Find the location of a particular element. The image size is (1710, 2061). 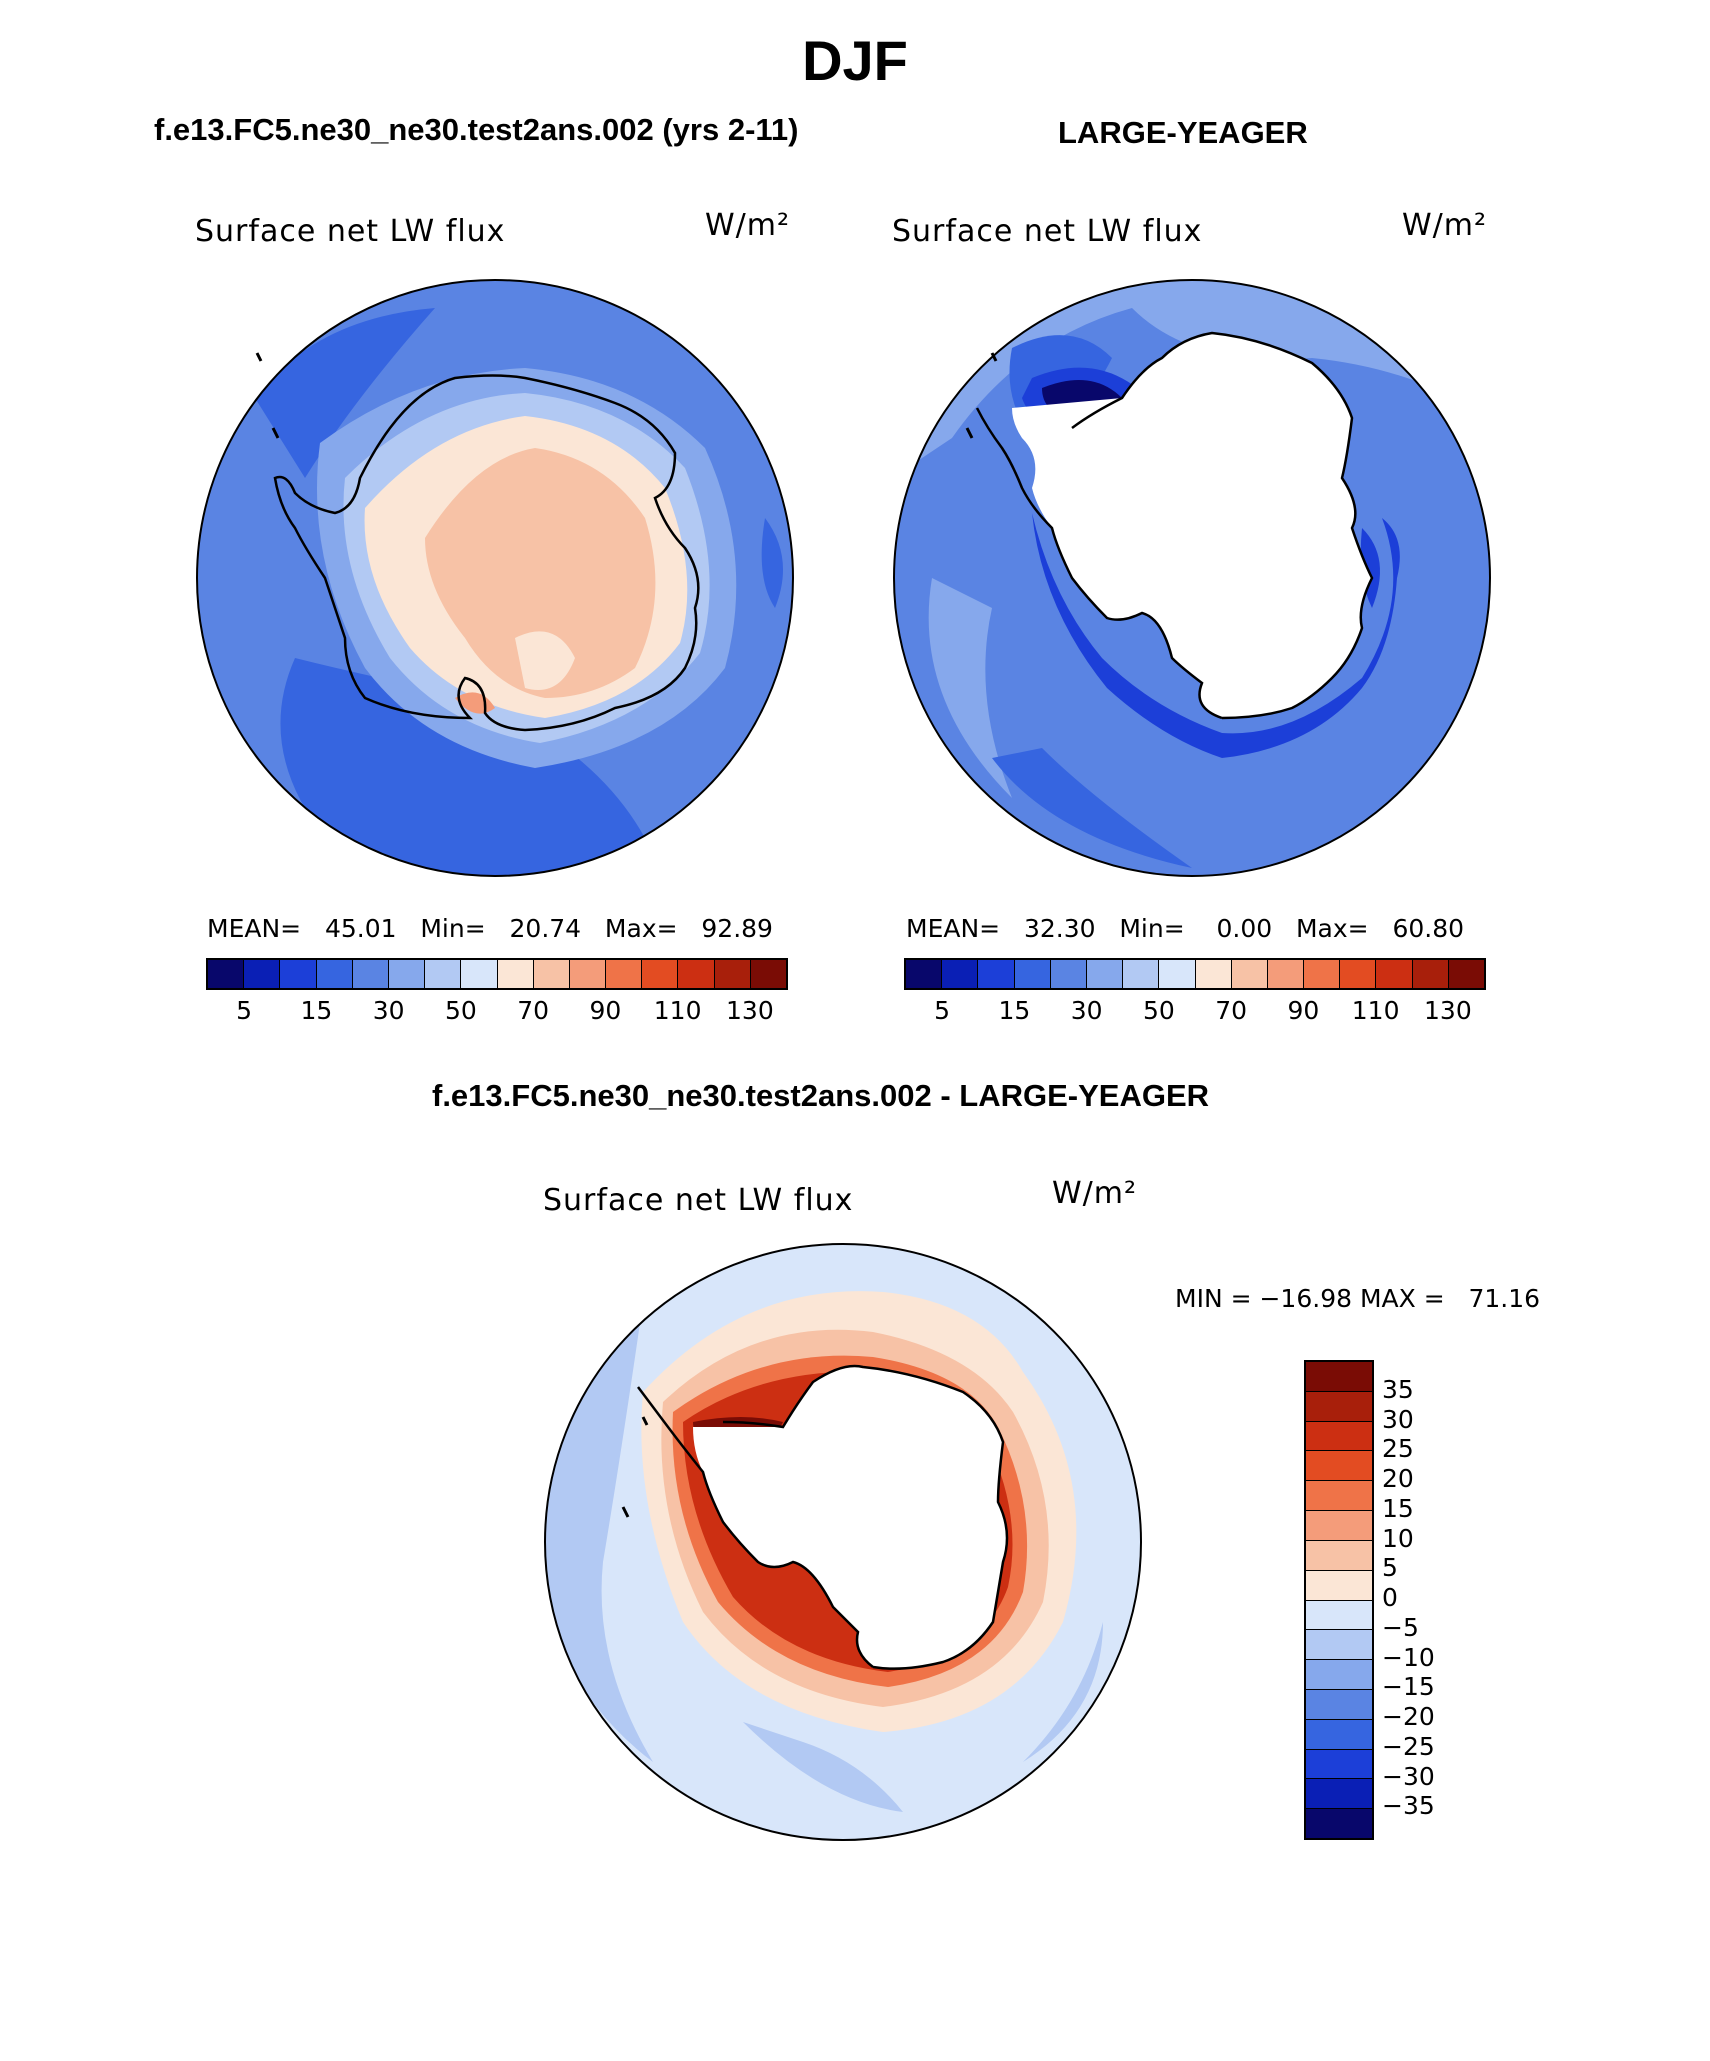

colorbar-tick-label: −10 is located at coordinates (1408, 1657).